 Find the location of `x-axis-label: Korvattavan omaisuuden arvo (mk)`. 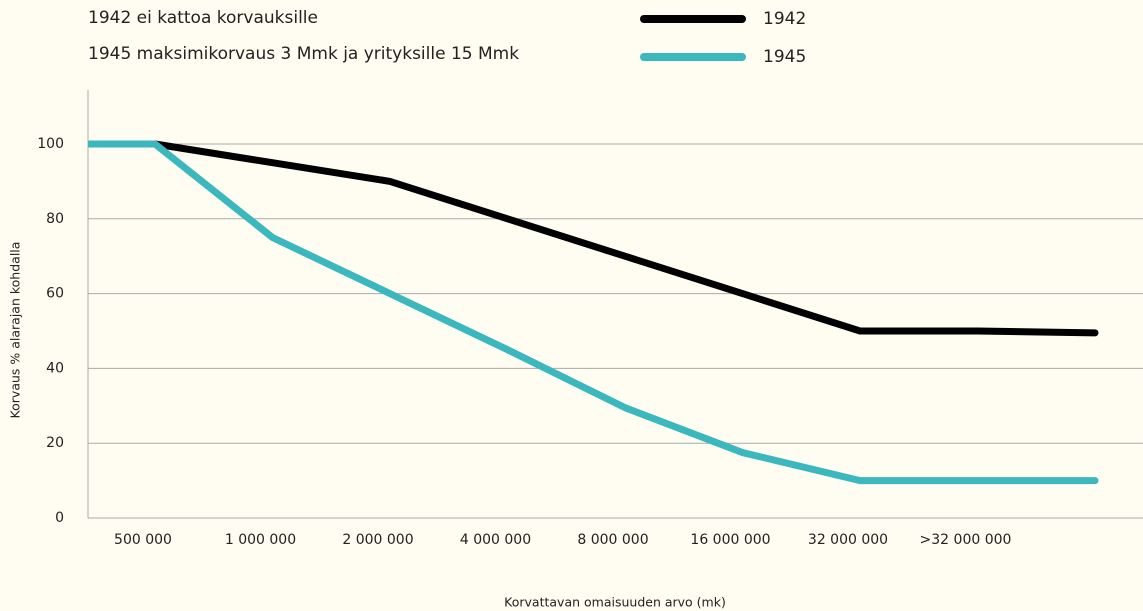

x-axis-label: Korvattavan omaisuuden arvo (mk) is located at coordinates (615, 602).